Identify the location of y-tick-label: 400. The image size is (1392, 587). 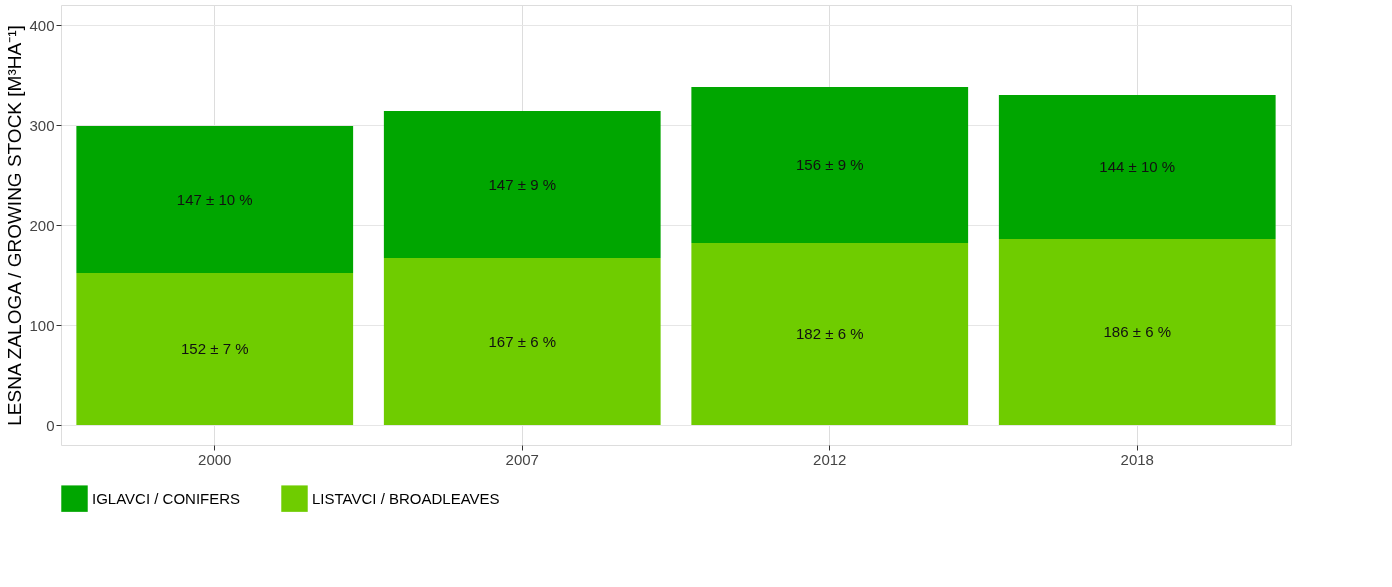
(42, 25).